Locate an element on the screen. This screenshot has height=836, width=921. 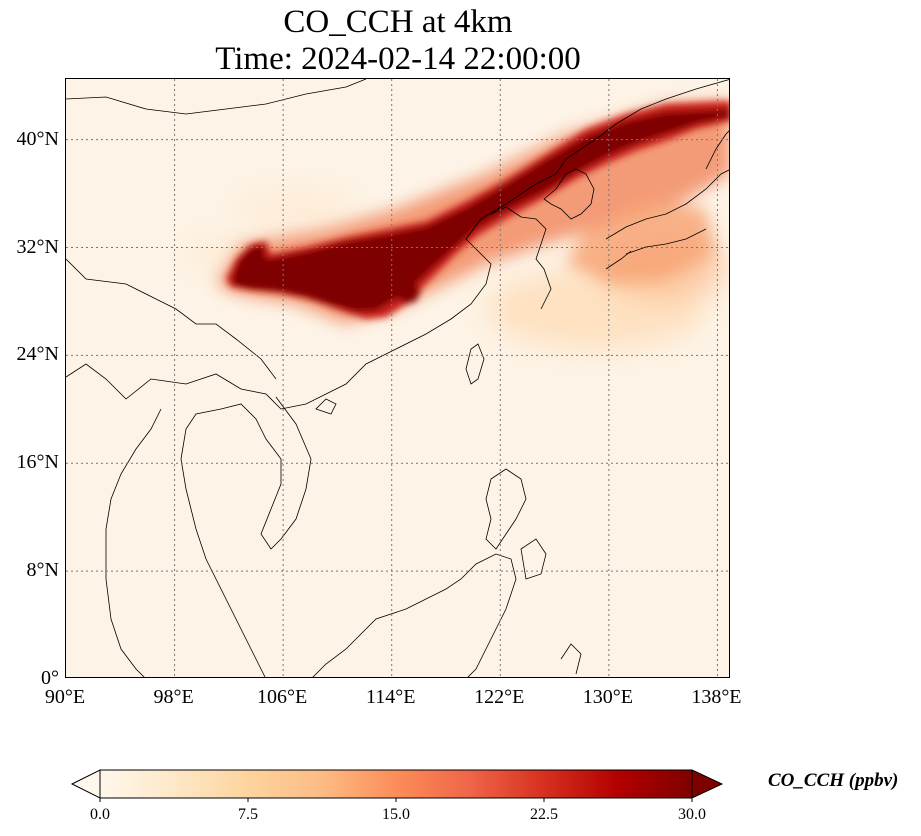
colorbar-tick-label: 15.0 is located at coordinates (396, 814).